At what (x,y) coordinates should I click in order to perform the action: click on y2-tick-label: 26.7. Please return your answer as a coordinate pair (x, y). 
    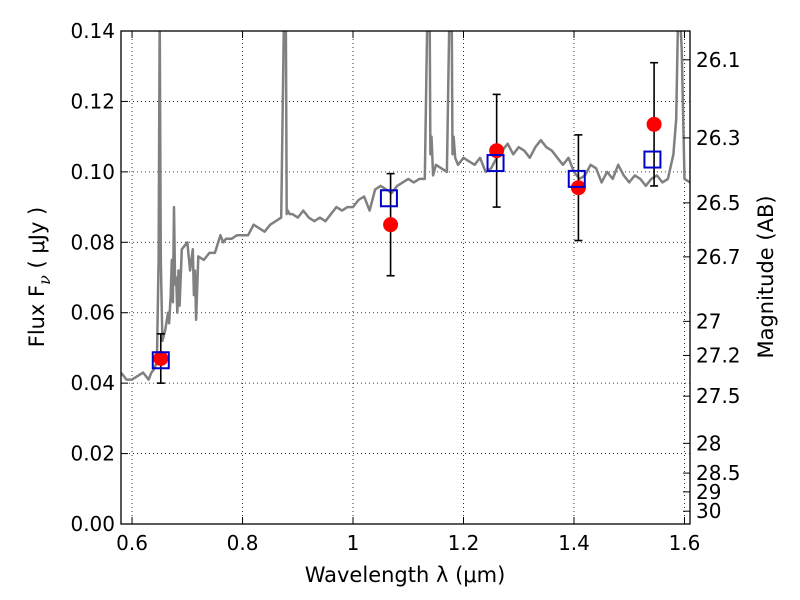
    Looking at the image, I should click on (718, 257).